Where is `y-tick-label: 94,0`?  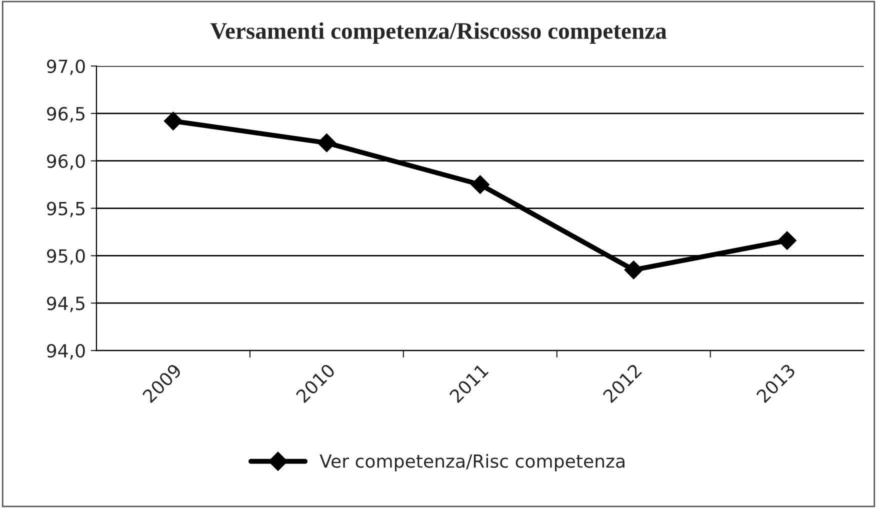 y-tick-label: 94,0 is located at coordinates (65, 352).